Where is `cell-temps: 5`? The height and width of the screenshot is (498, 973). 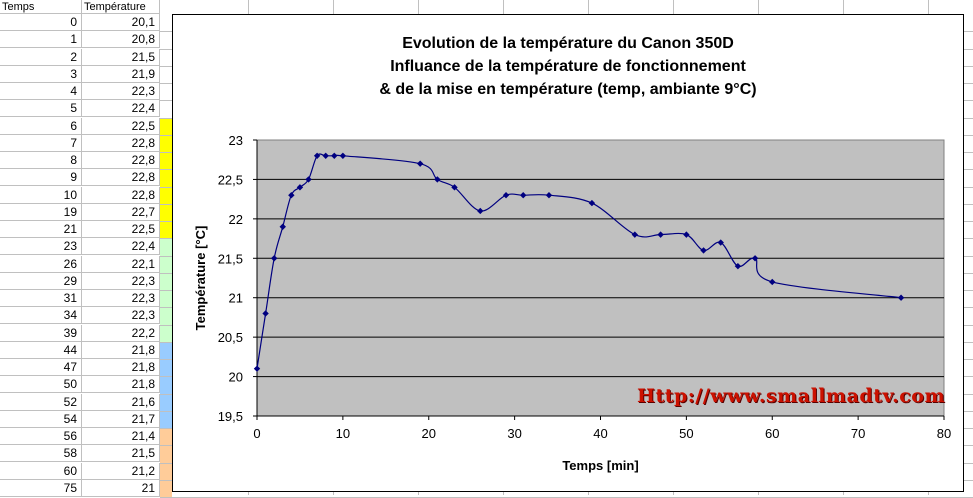 cell-temps: 5 is located at coordinates (41, 109).